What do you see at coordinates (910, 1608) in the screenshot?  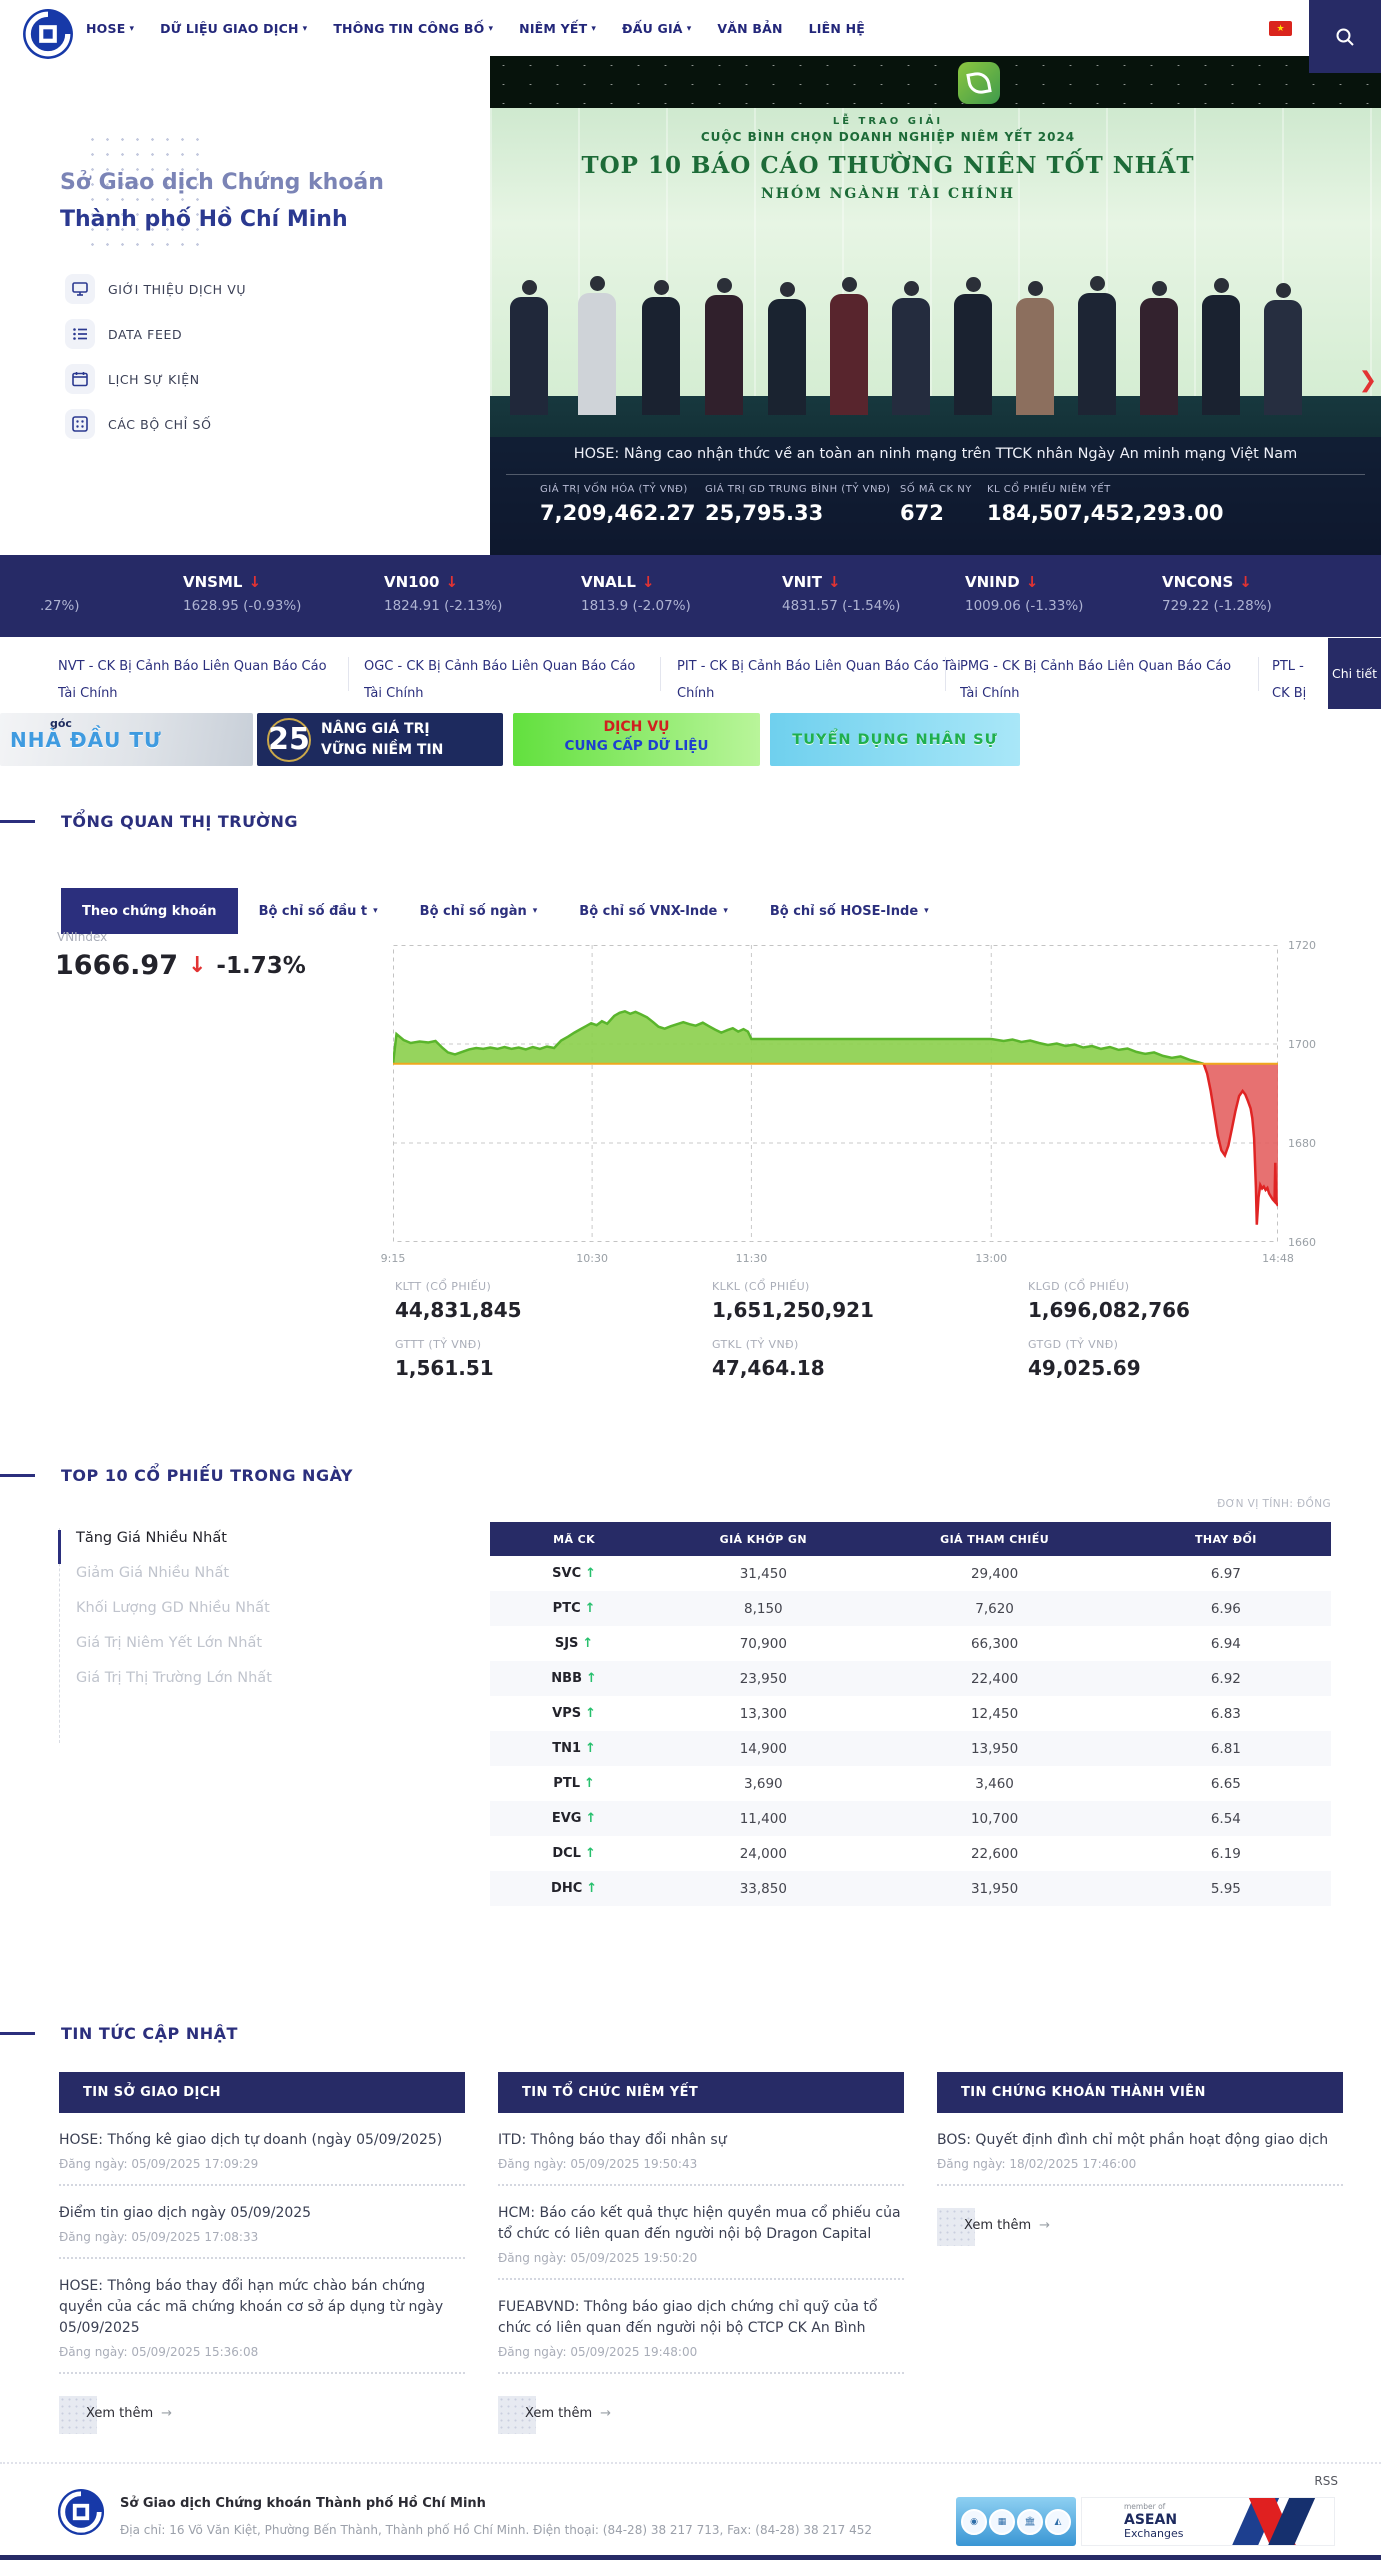 I see `table-row-ptc: PTC ↑ 8,150 7,620 6.96` at bounding box center [910, 1608].